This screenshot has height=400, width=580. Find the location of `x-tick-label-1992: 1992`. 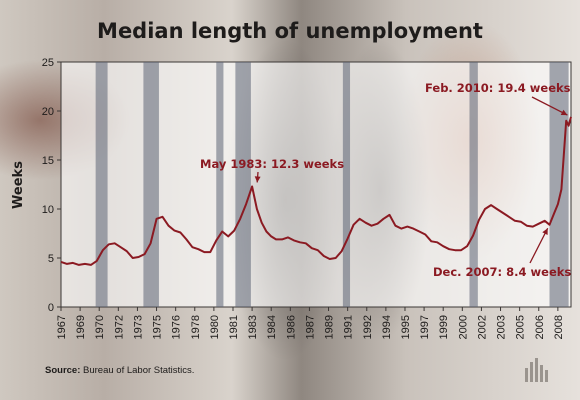

x-tick-label-1992: 1992 is located at coordinates (368, 327).